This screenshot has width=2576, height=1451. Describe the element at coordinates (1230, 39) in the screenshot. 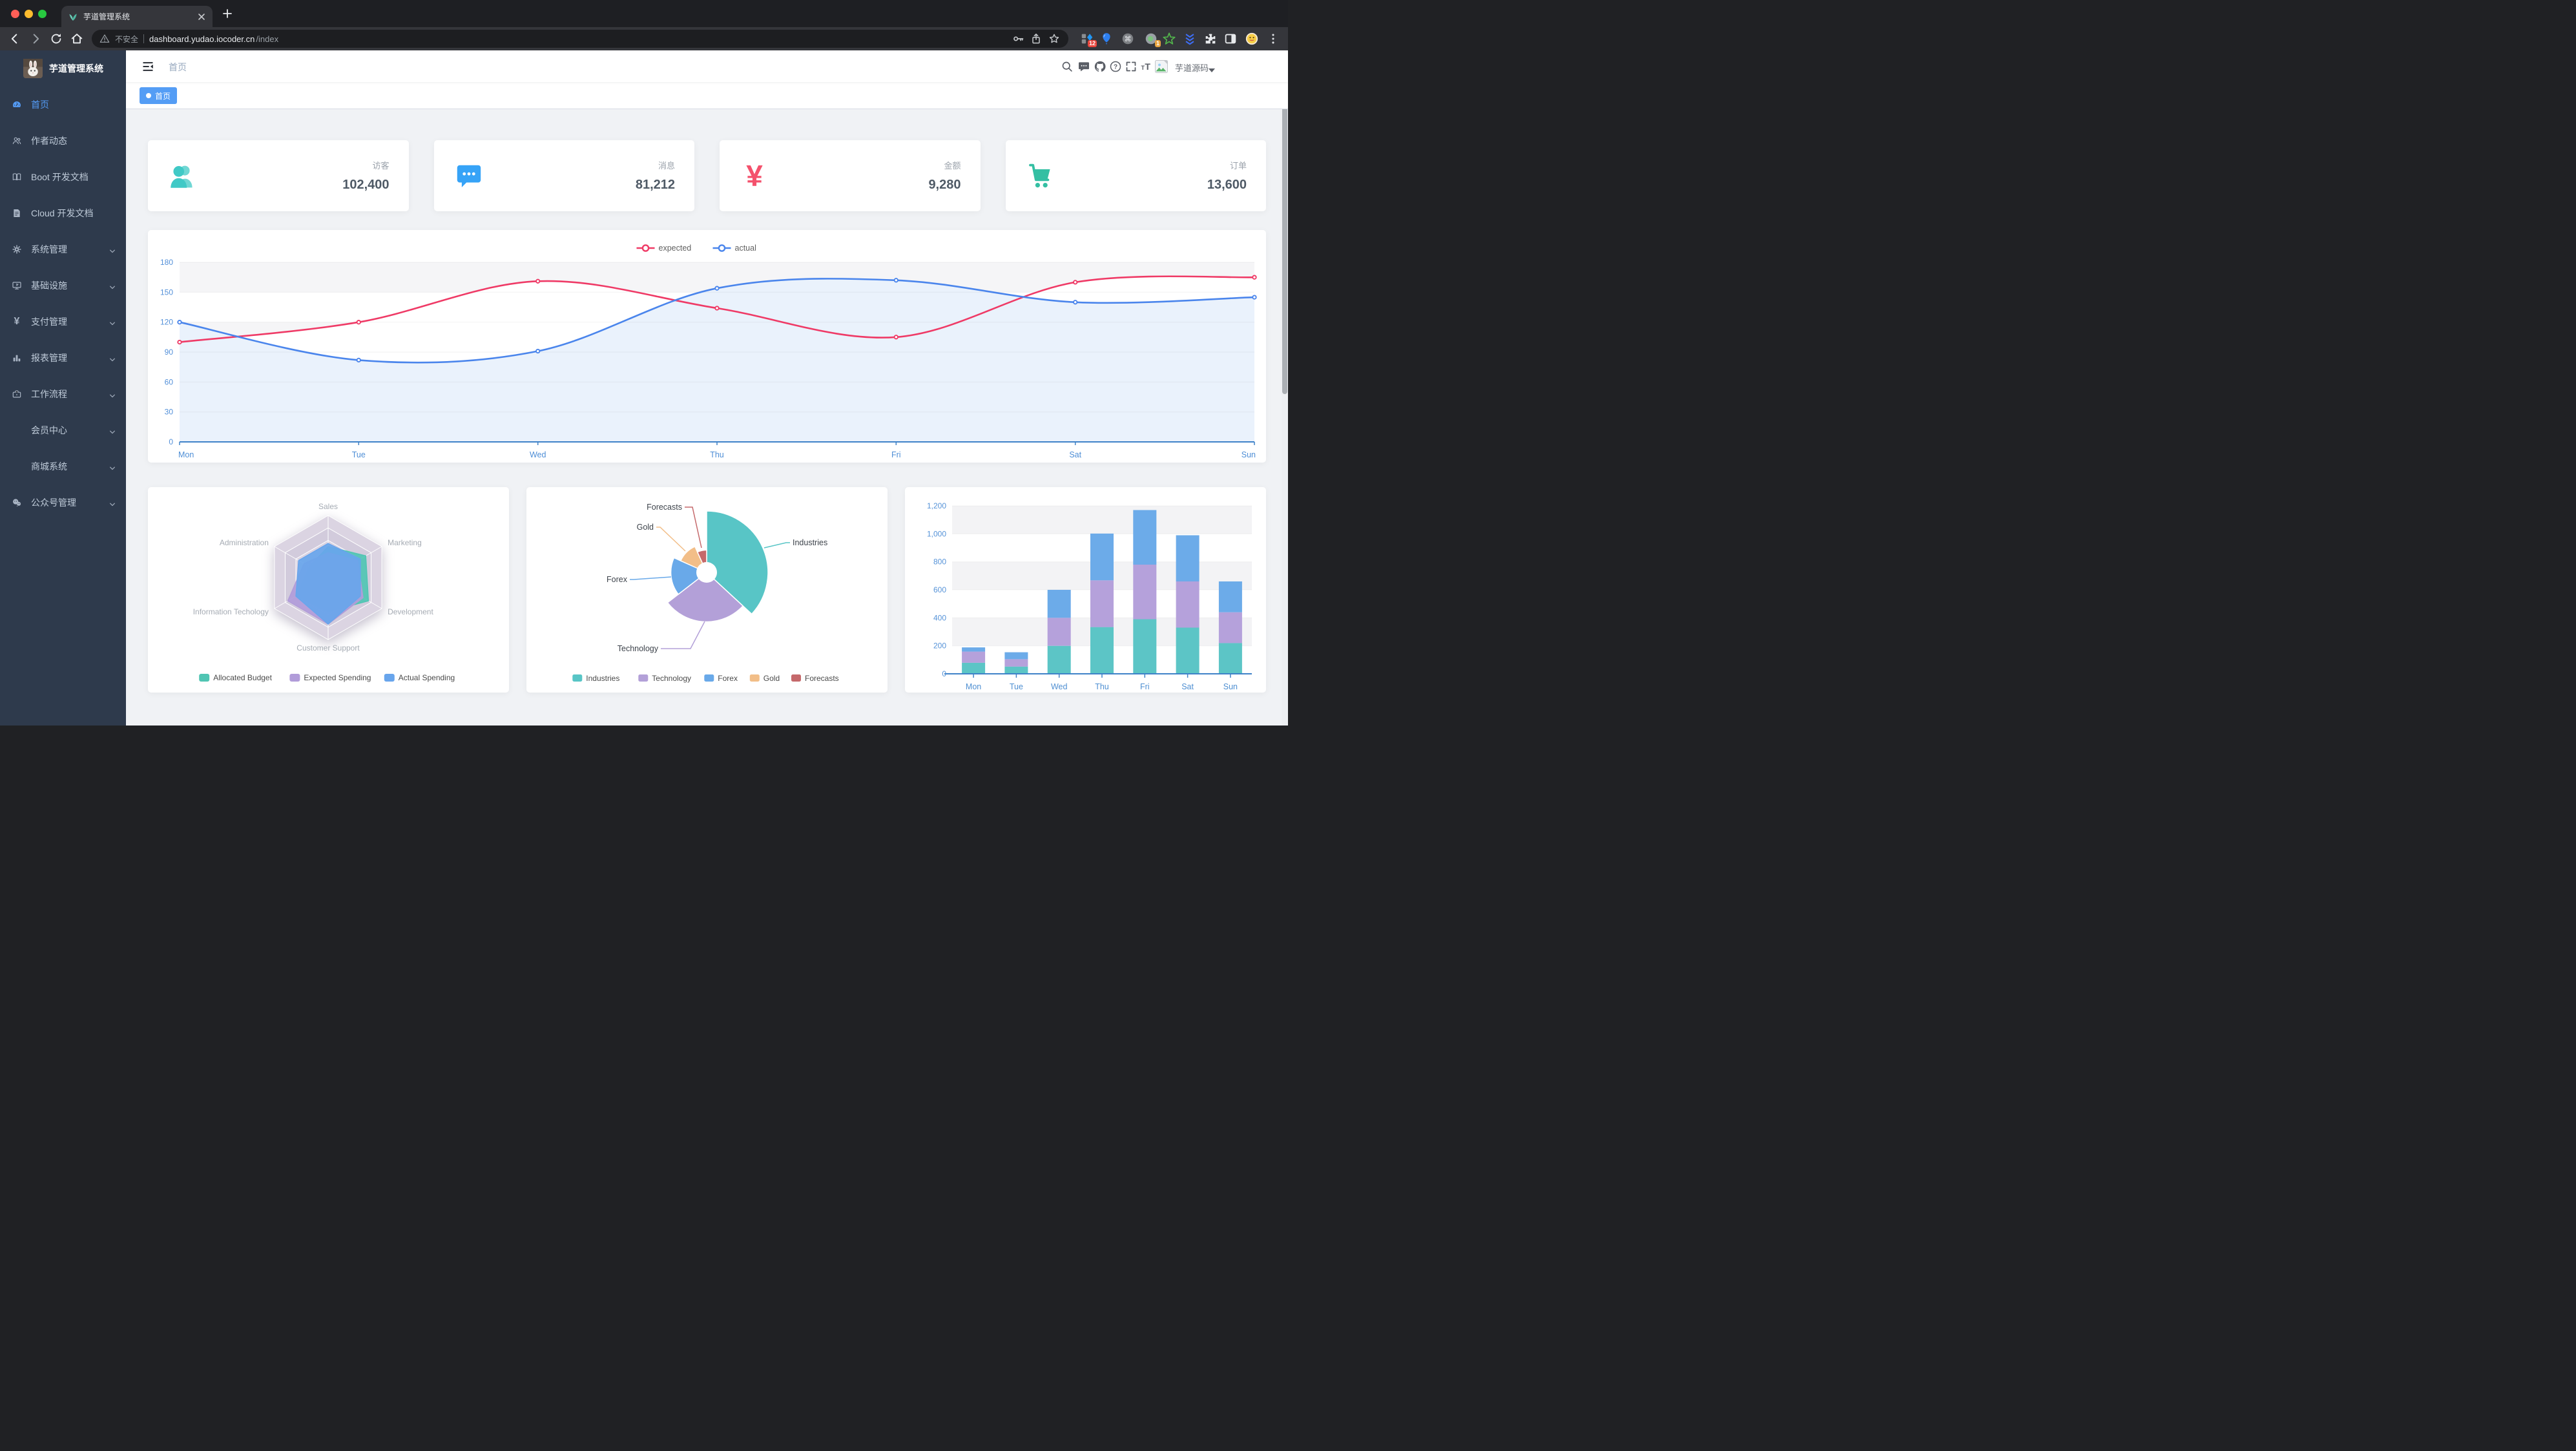

I see `side-panel-icon` at that location.